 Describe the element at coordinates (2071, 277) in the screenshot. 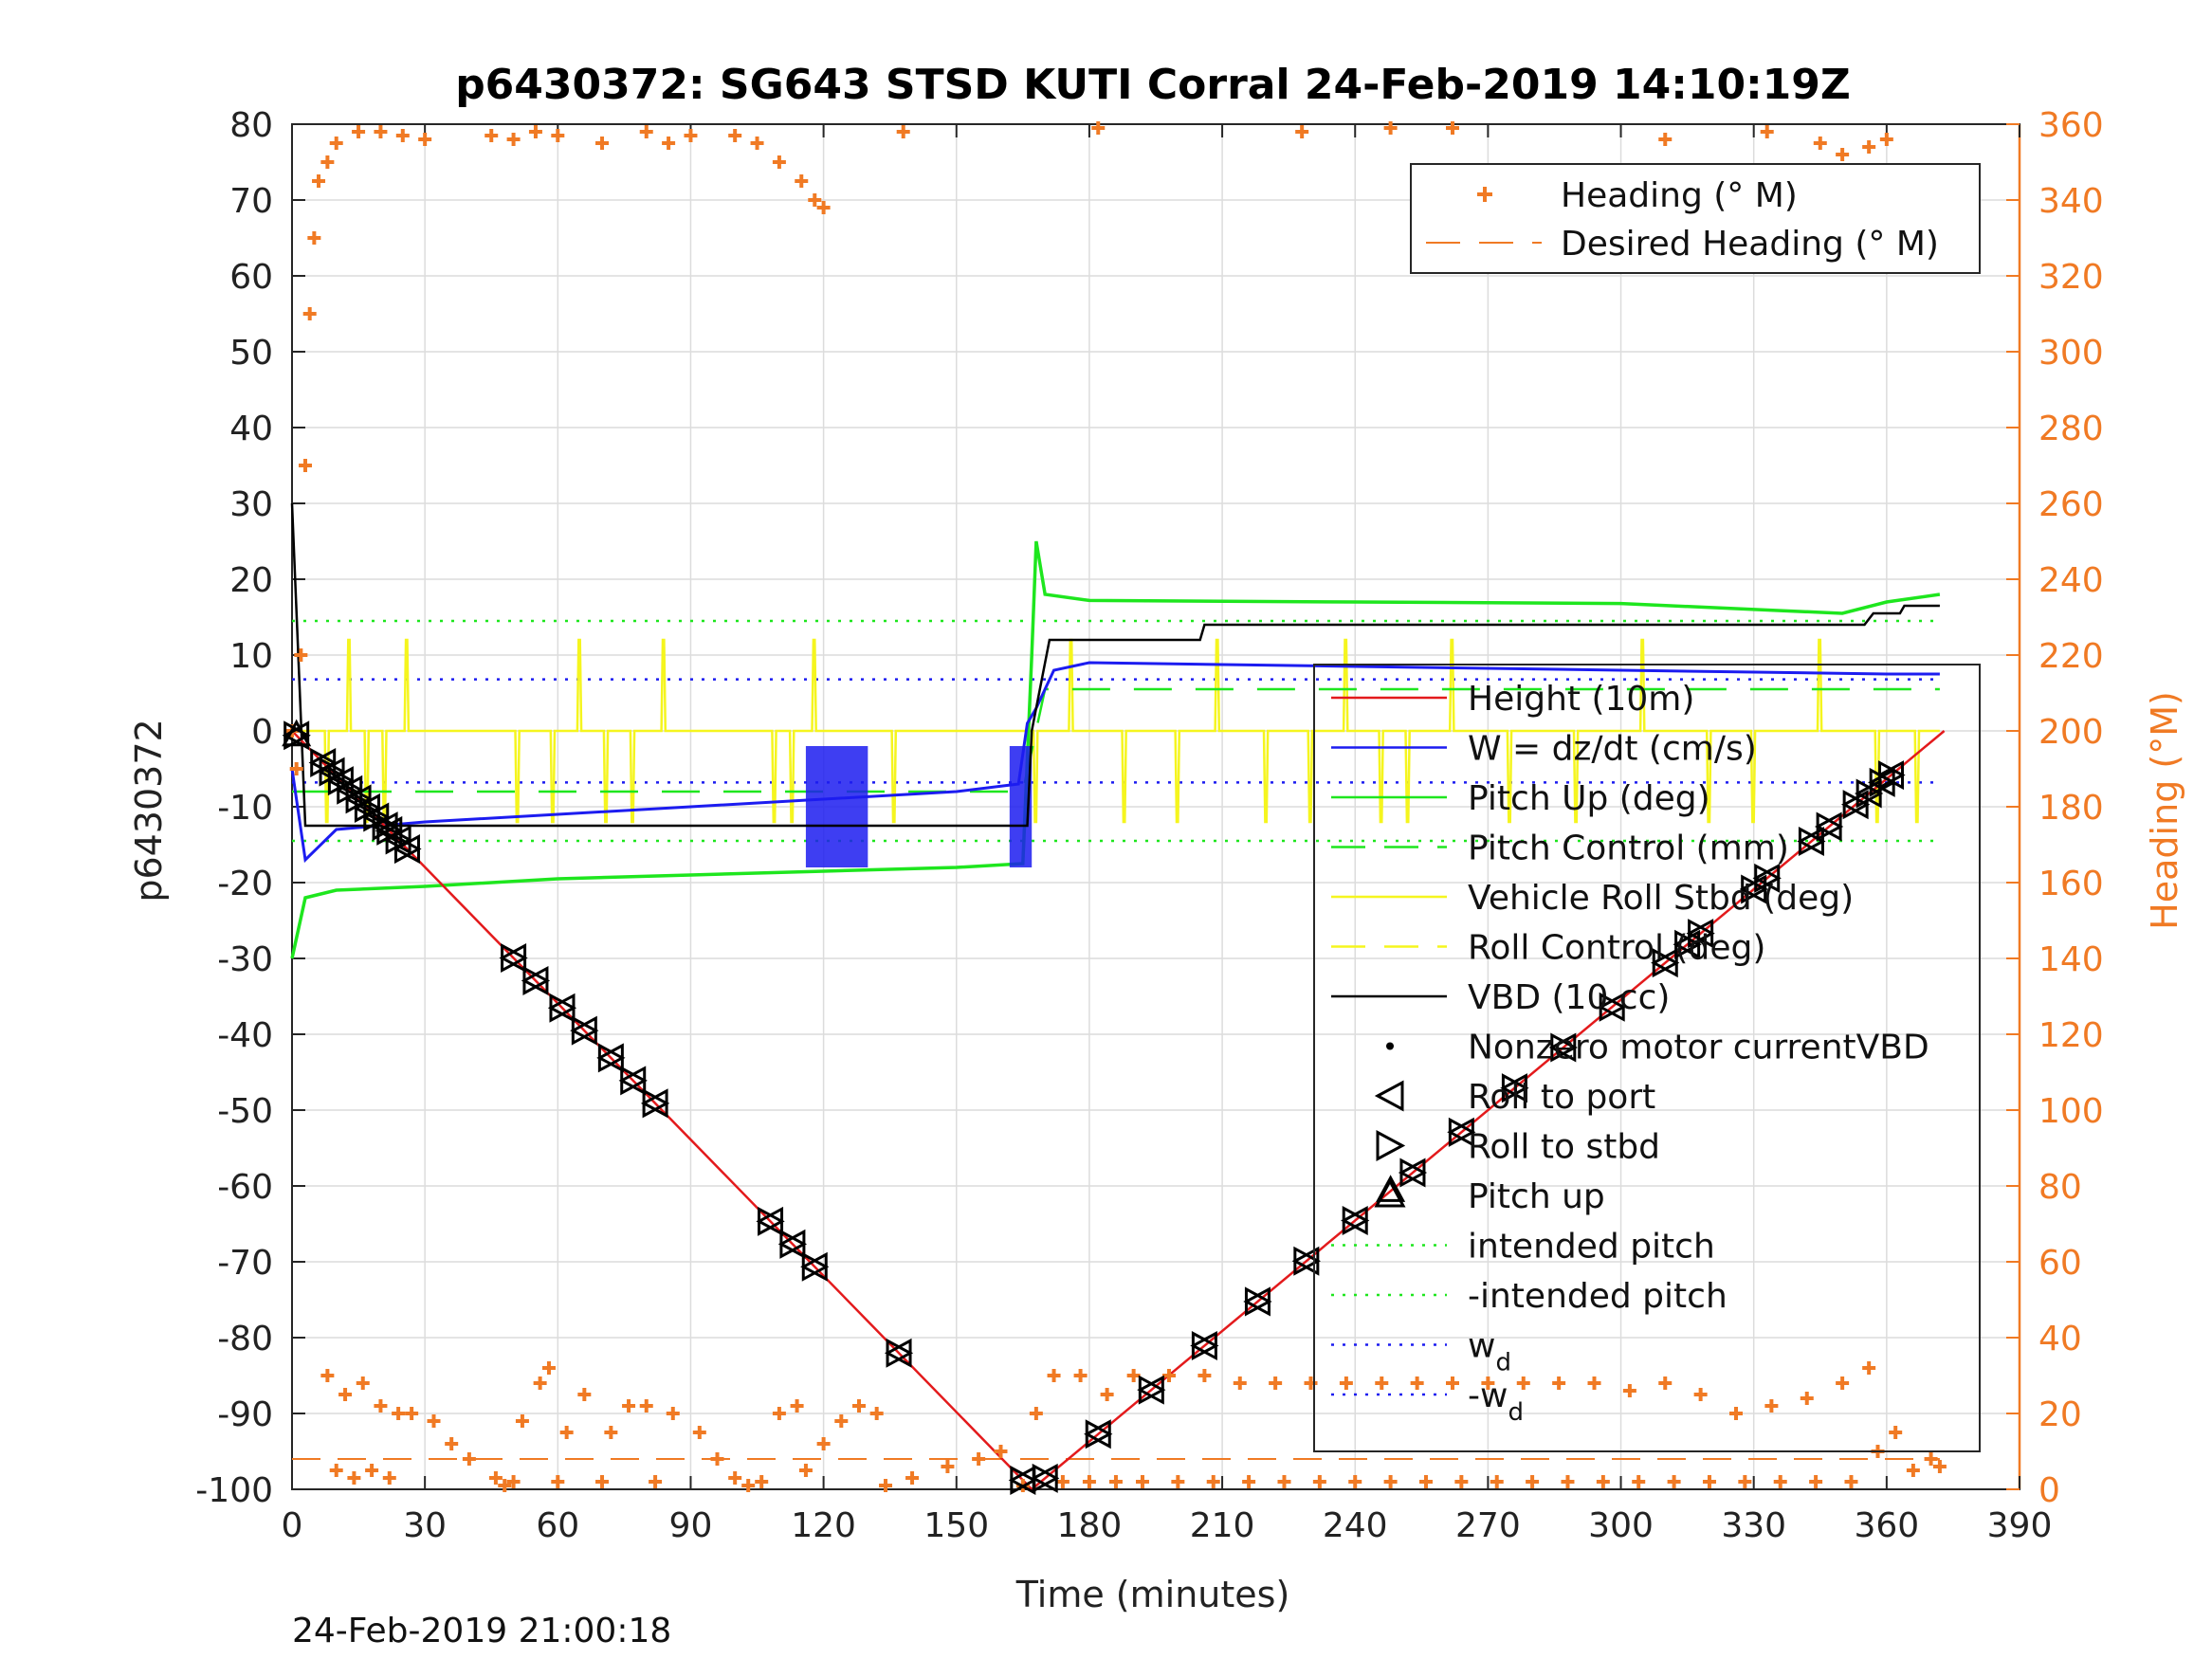

I see `y-right-tick-label: 320` at that location.